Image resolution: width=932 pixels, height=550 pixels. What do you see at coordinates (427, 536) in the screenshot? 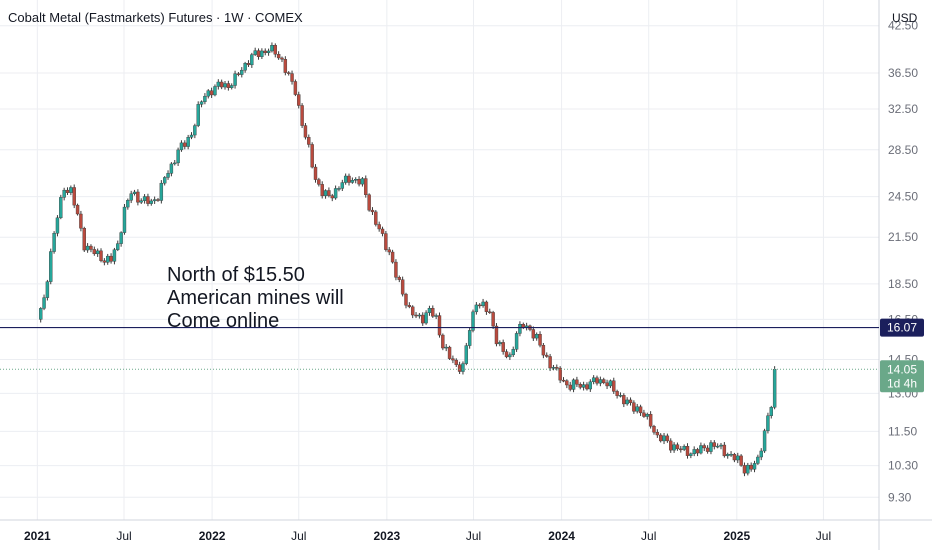
I see `time-axis: 2021 Jul 2022 Jul 2023 Jul 2024 Jul 2025 Jul` at bounding box center [427, 536].